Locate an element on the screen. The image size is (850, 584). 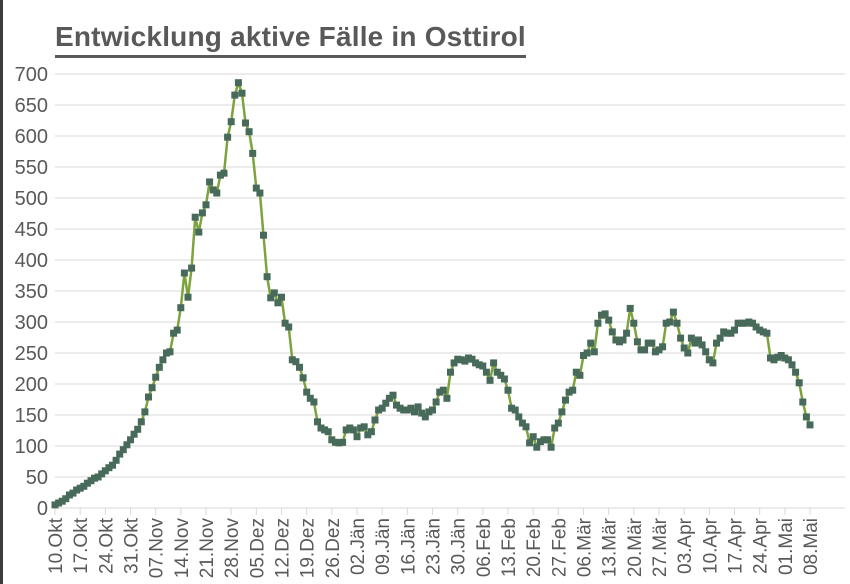
x-axis-tick-label: 27.Mär is located at coordinates (660, 547).